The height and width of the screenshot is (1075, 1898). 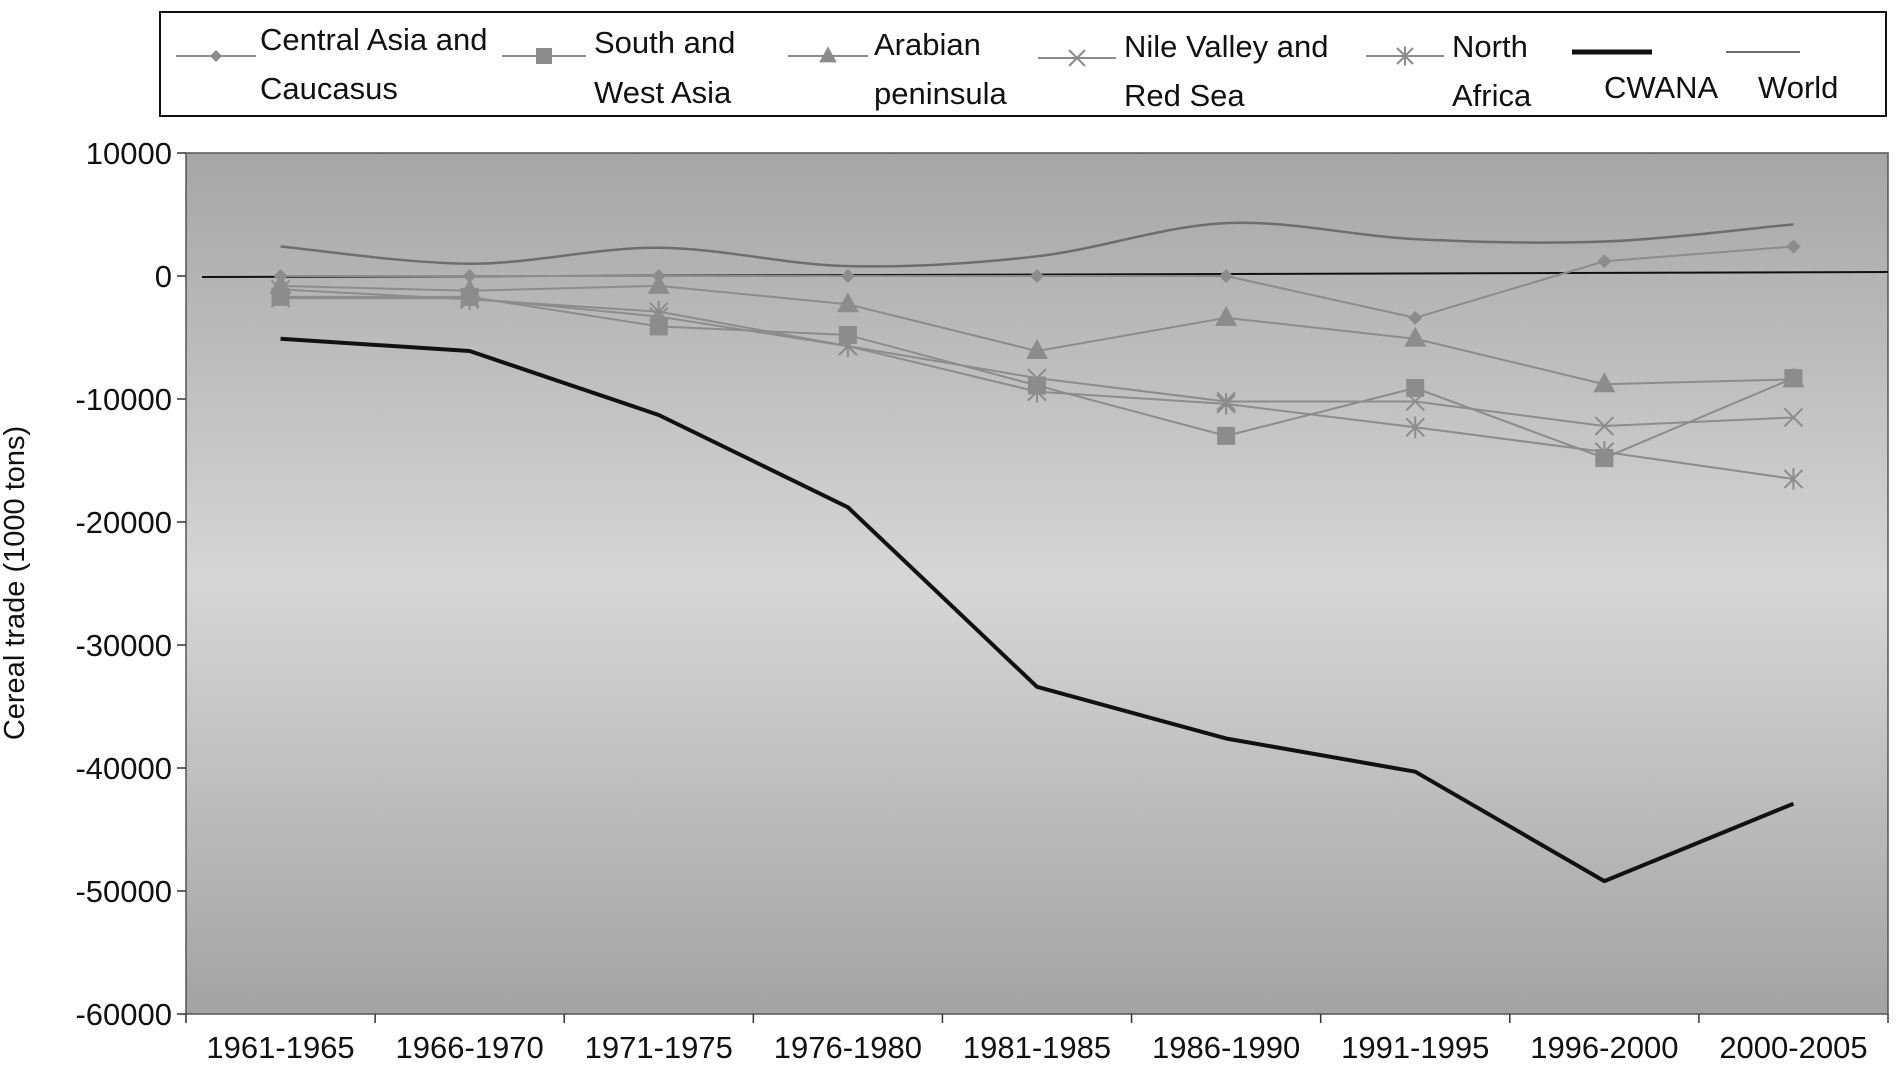 What do you see at coordinates (1415, 1047) in the screenshot?
I see `x-tick-label: 1991-1995` at bounding box center [1415, 1047].